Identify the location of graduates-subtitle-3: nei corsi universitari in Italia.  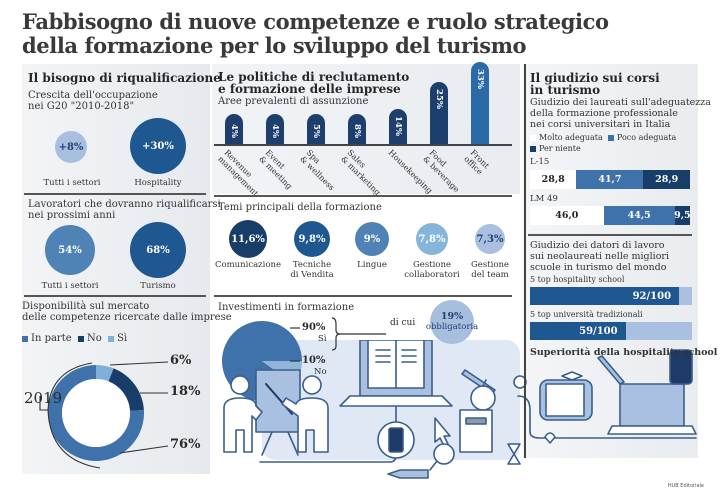
(600, 124).